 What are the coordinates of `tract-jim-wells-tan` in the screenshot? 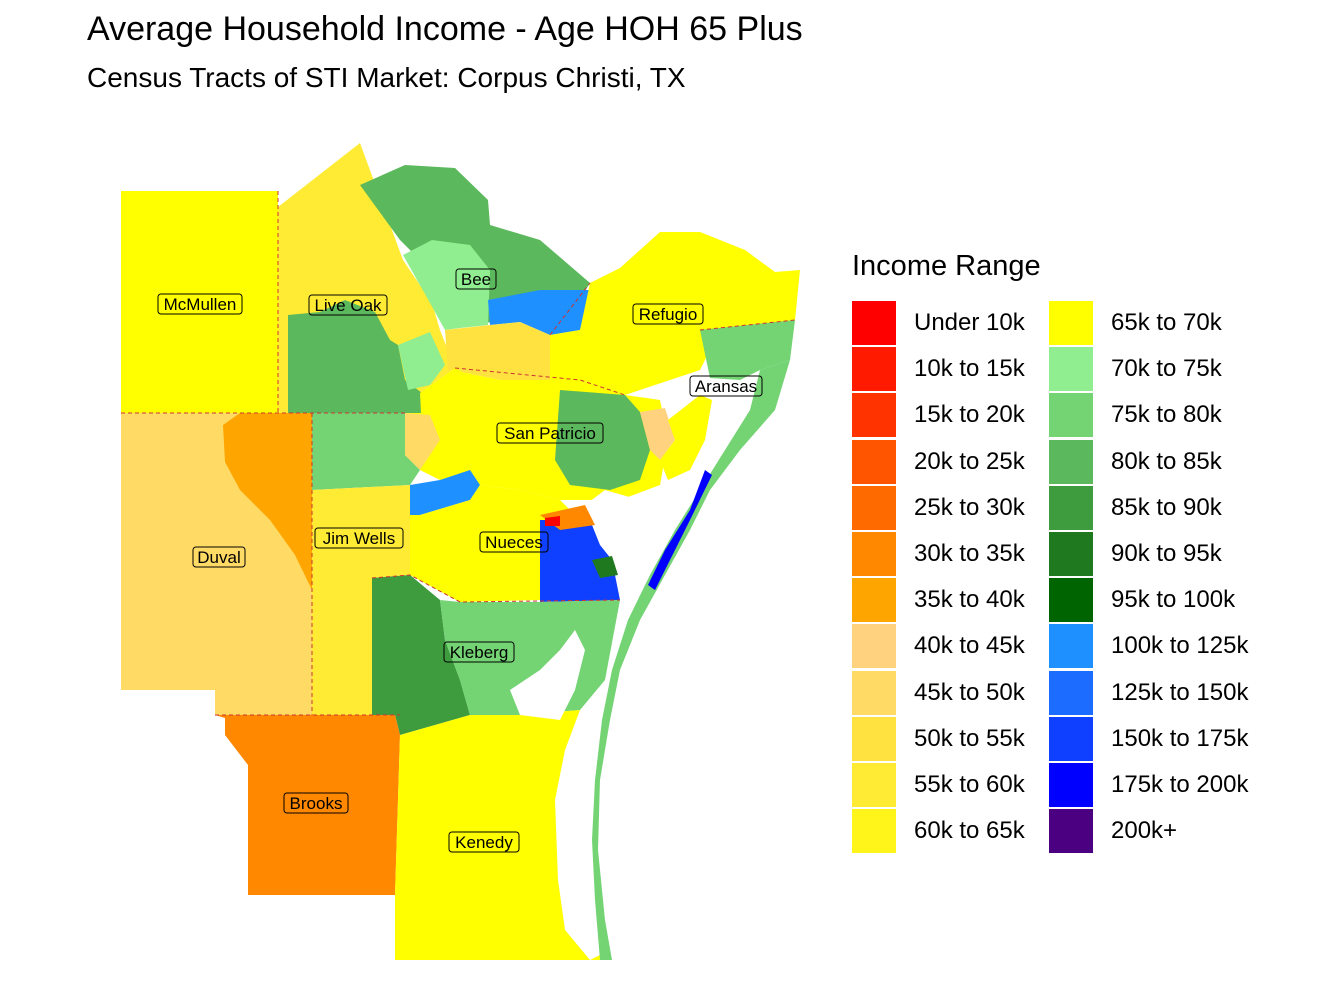 It's located at (422, 441).